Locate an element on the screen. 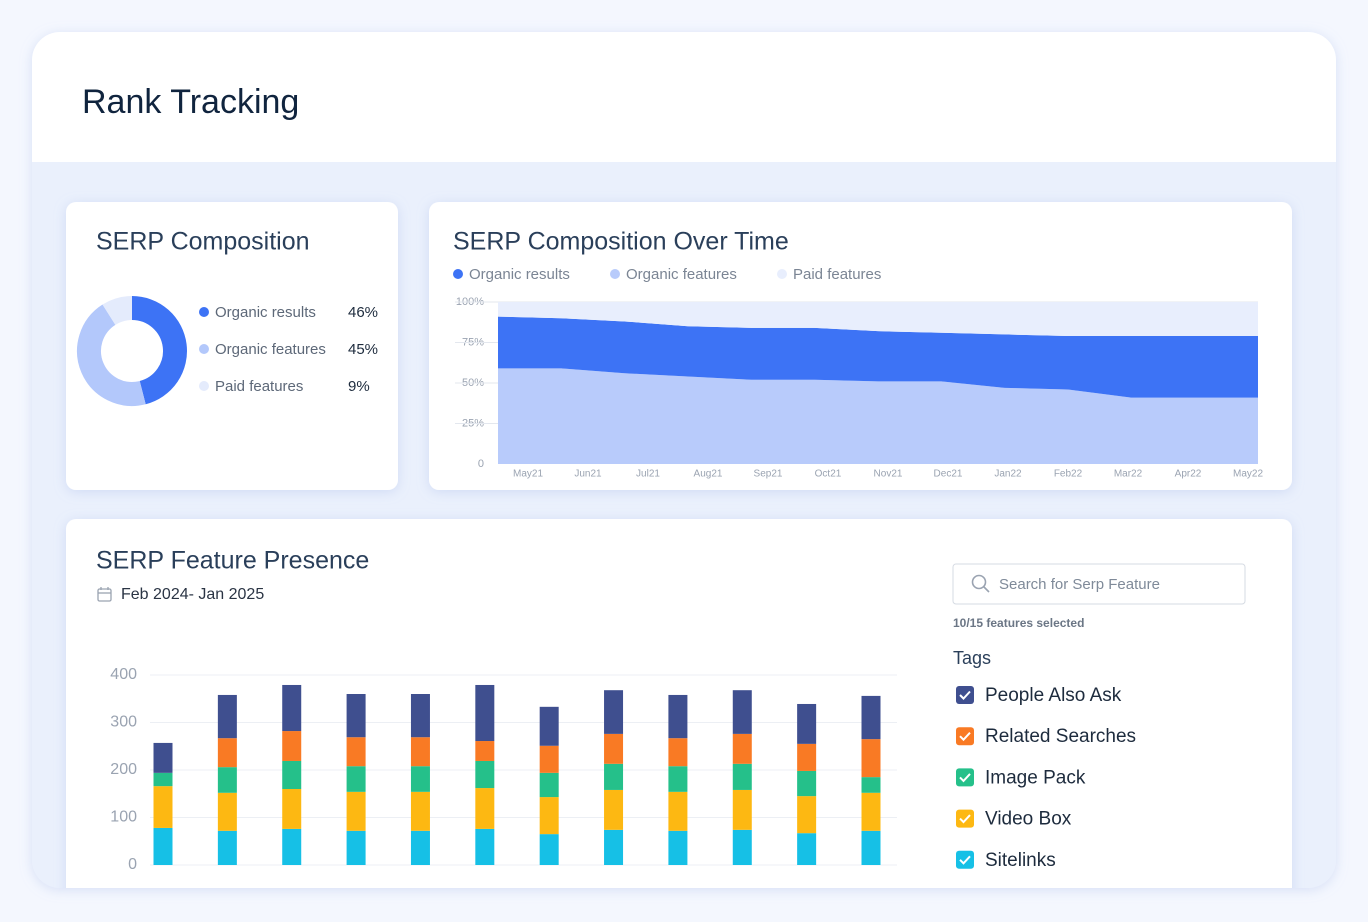 This screenshot has width=1368, height=922. value-label: 45% is located at coordinates (363, 349).